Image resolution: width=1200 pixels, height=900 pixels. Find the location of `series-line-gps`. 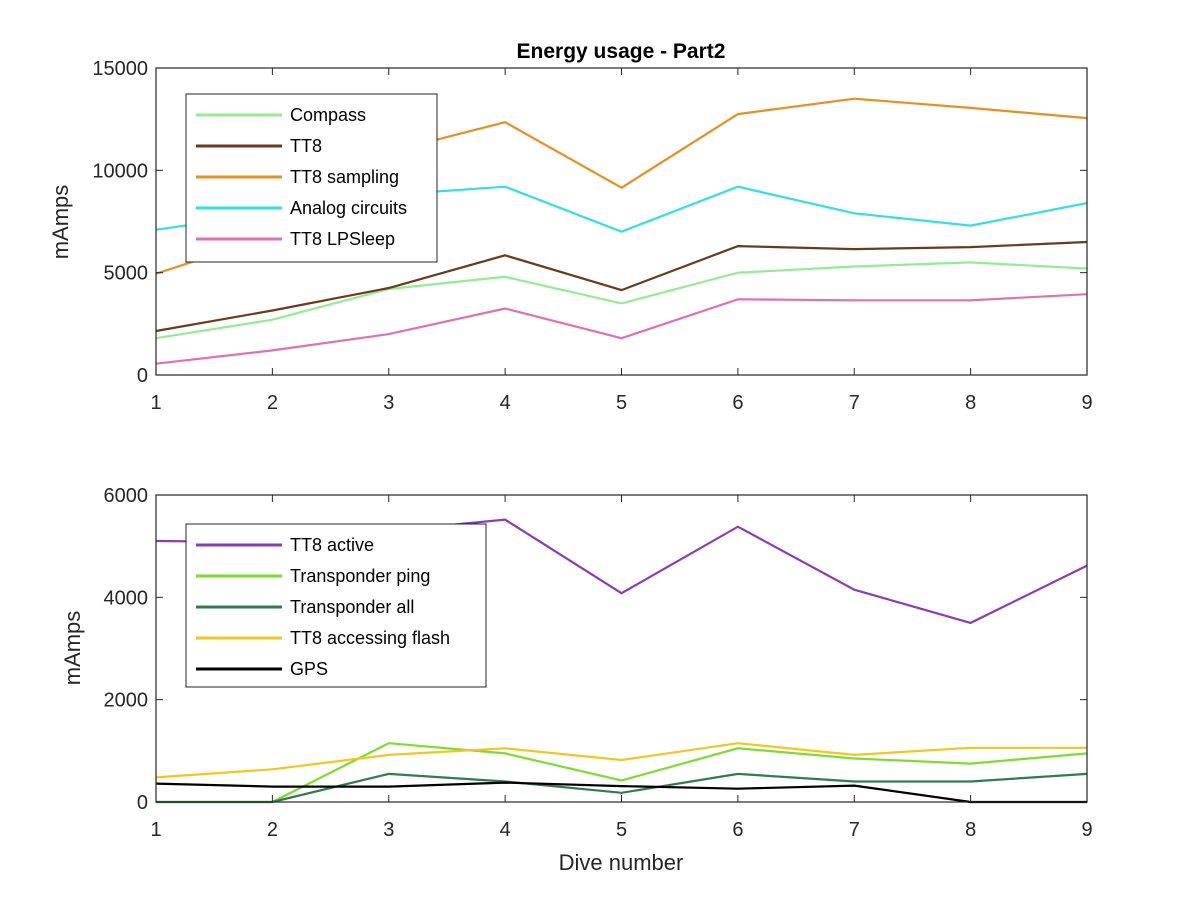

series-line-gps is located at coordinates (621, 792).